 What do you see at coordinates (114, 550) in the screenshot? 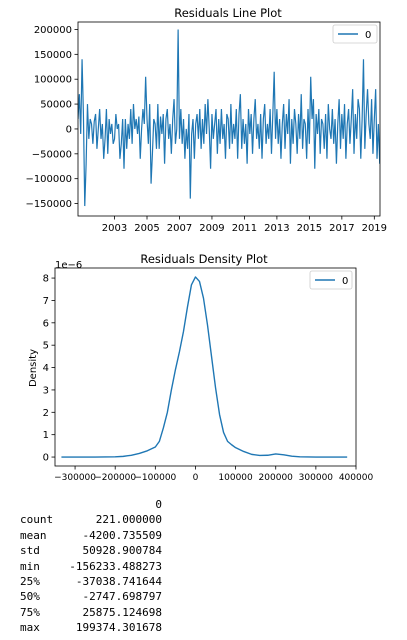
I see `stat-value: 50928.900784` at bounding box center [114, 550].